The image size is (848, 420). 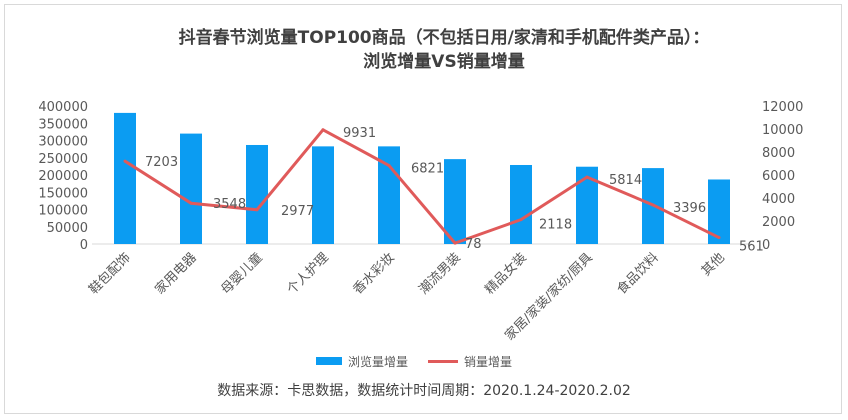 I want to click on x-tick-label: 精品女装, so click(x=506, y=274).